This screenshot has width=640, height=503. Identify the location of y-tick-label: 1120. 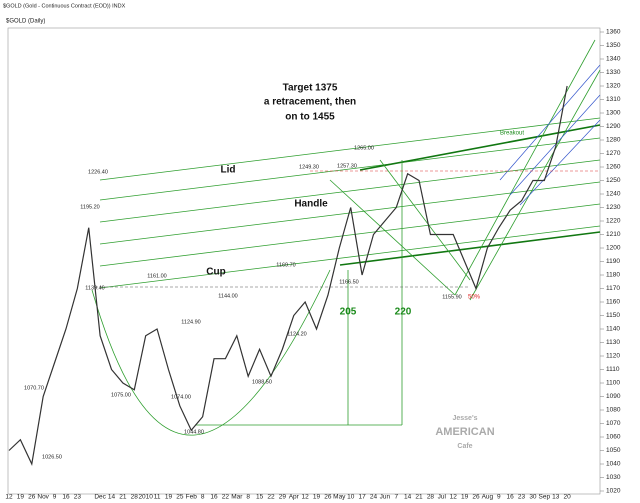
(613, 356).